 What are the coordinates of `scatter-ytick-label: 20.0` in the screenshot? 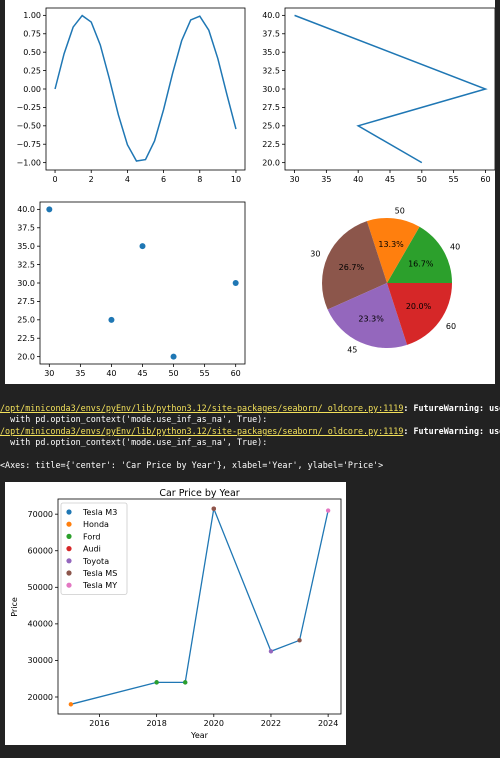 It's located at (26, 356).